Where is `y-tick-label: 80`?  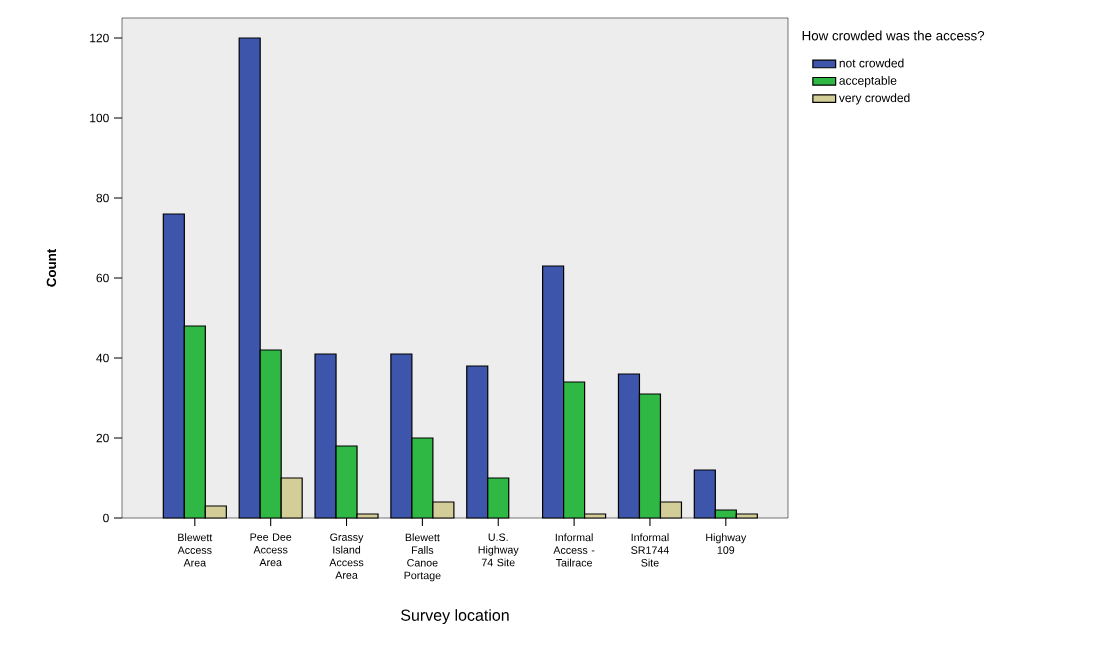 y-tick-label: 80 is located at coordinates (102, 198).